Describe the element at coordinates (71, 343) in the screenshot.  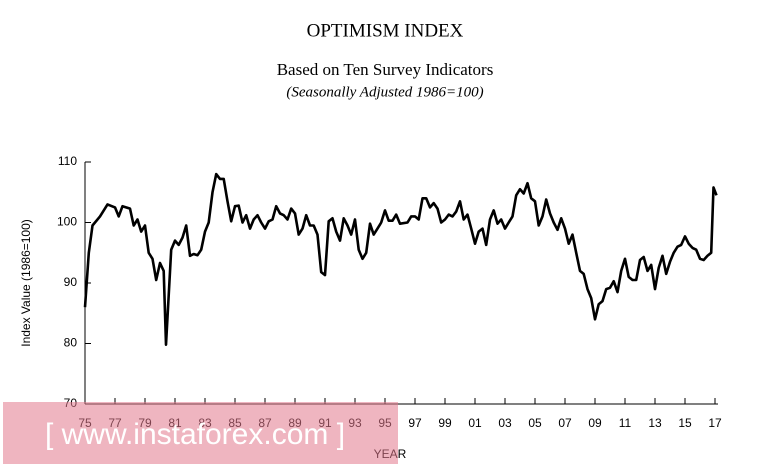
I see `y-tick-label: 80` at that location.